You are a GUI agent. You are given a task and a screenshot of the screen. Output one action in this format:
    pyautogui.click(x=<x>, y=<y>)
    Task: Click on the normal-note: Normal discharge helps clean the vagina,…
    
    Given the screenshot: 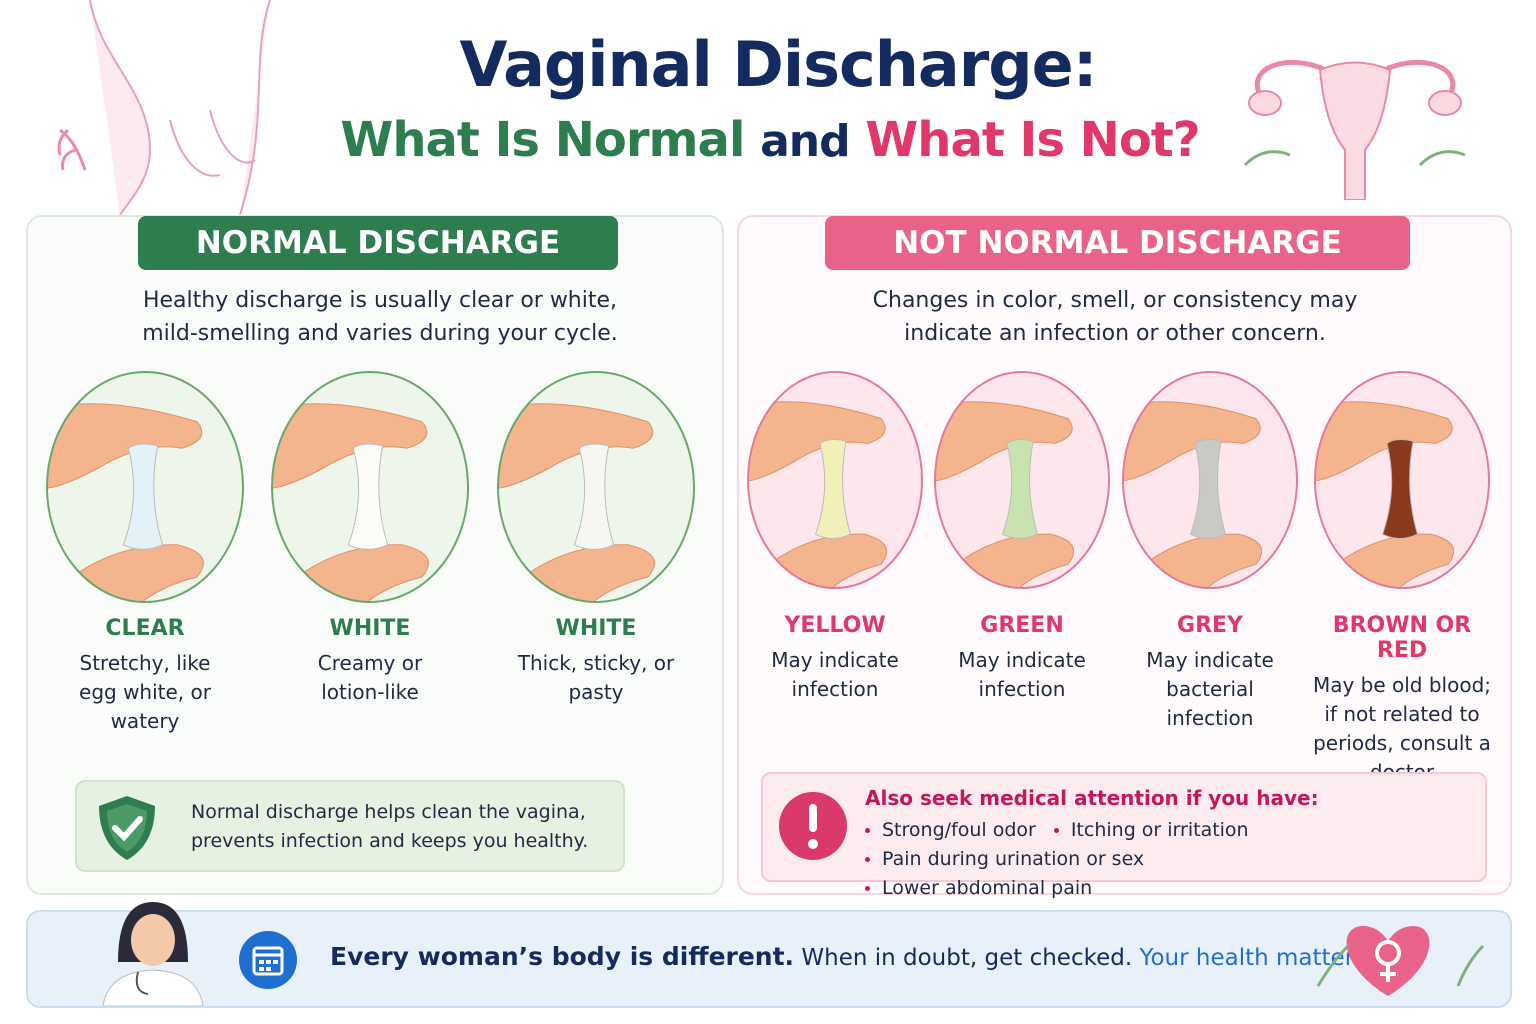 What is the action you would take?
    pyautogui.click(x=390, y=826)
    